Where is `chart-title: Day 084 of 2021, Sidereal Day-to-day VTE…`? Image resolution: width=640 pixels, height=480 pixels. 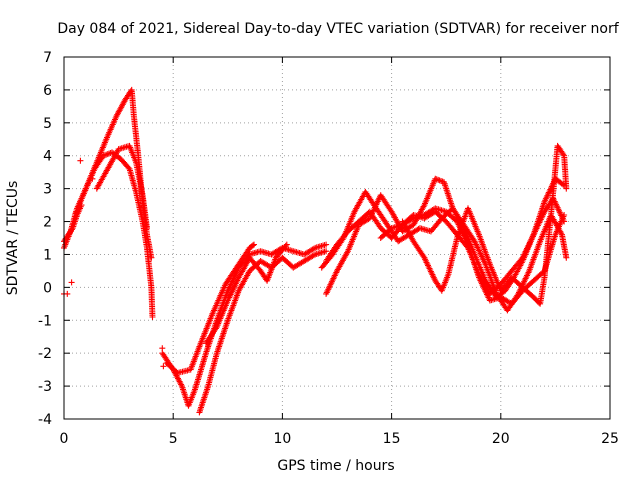
chart-title: Day 084 of 2021, Sidereal Day-to-day VTE… is located at coordinates (338, 29).